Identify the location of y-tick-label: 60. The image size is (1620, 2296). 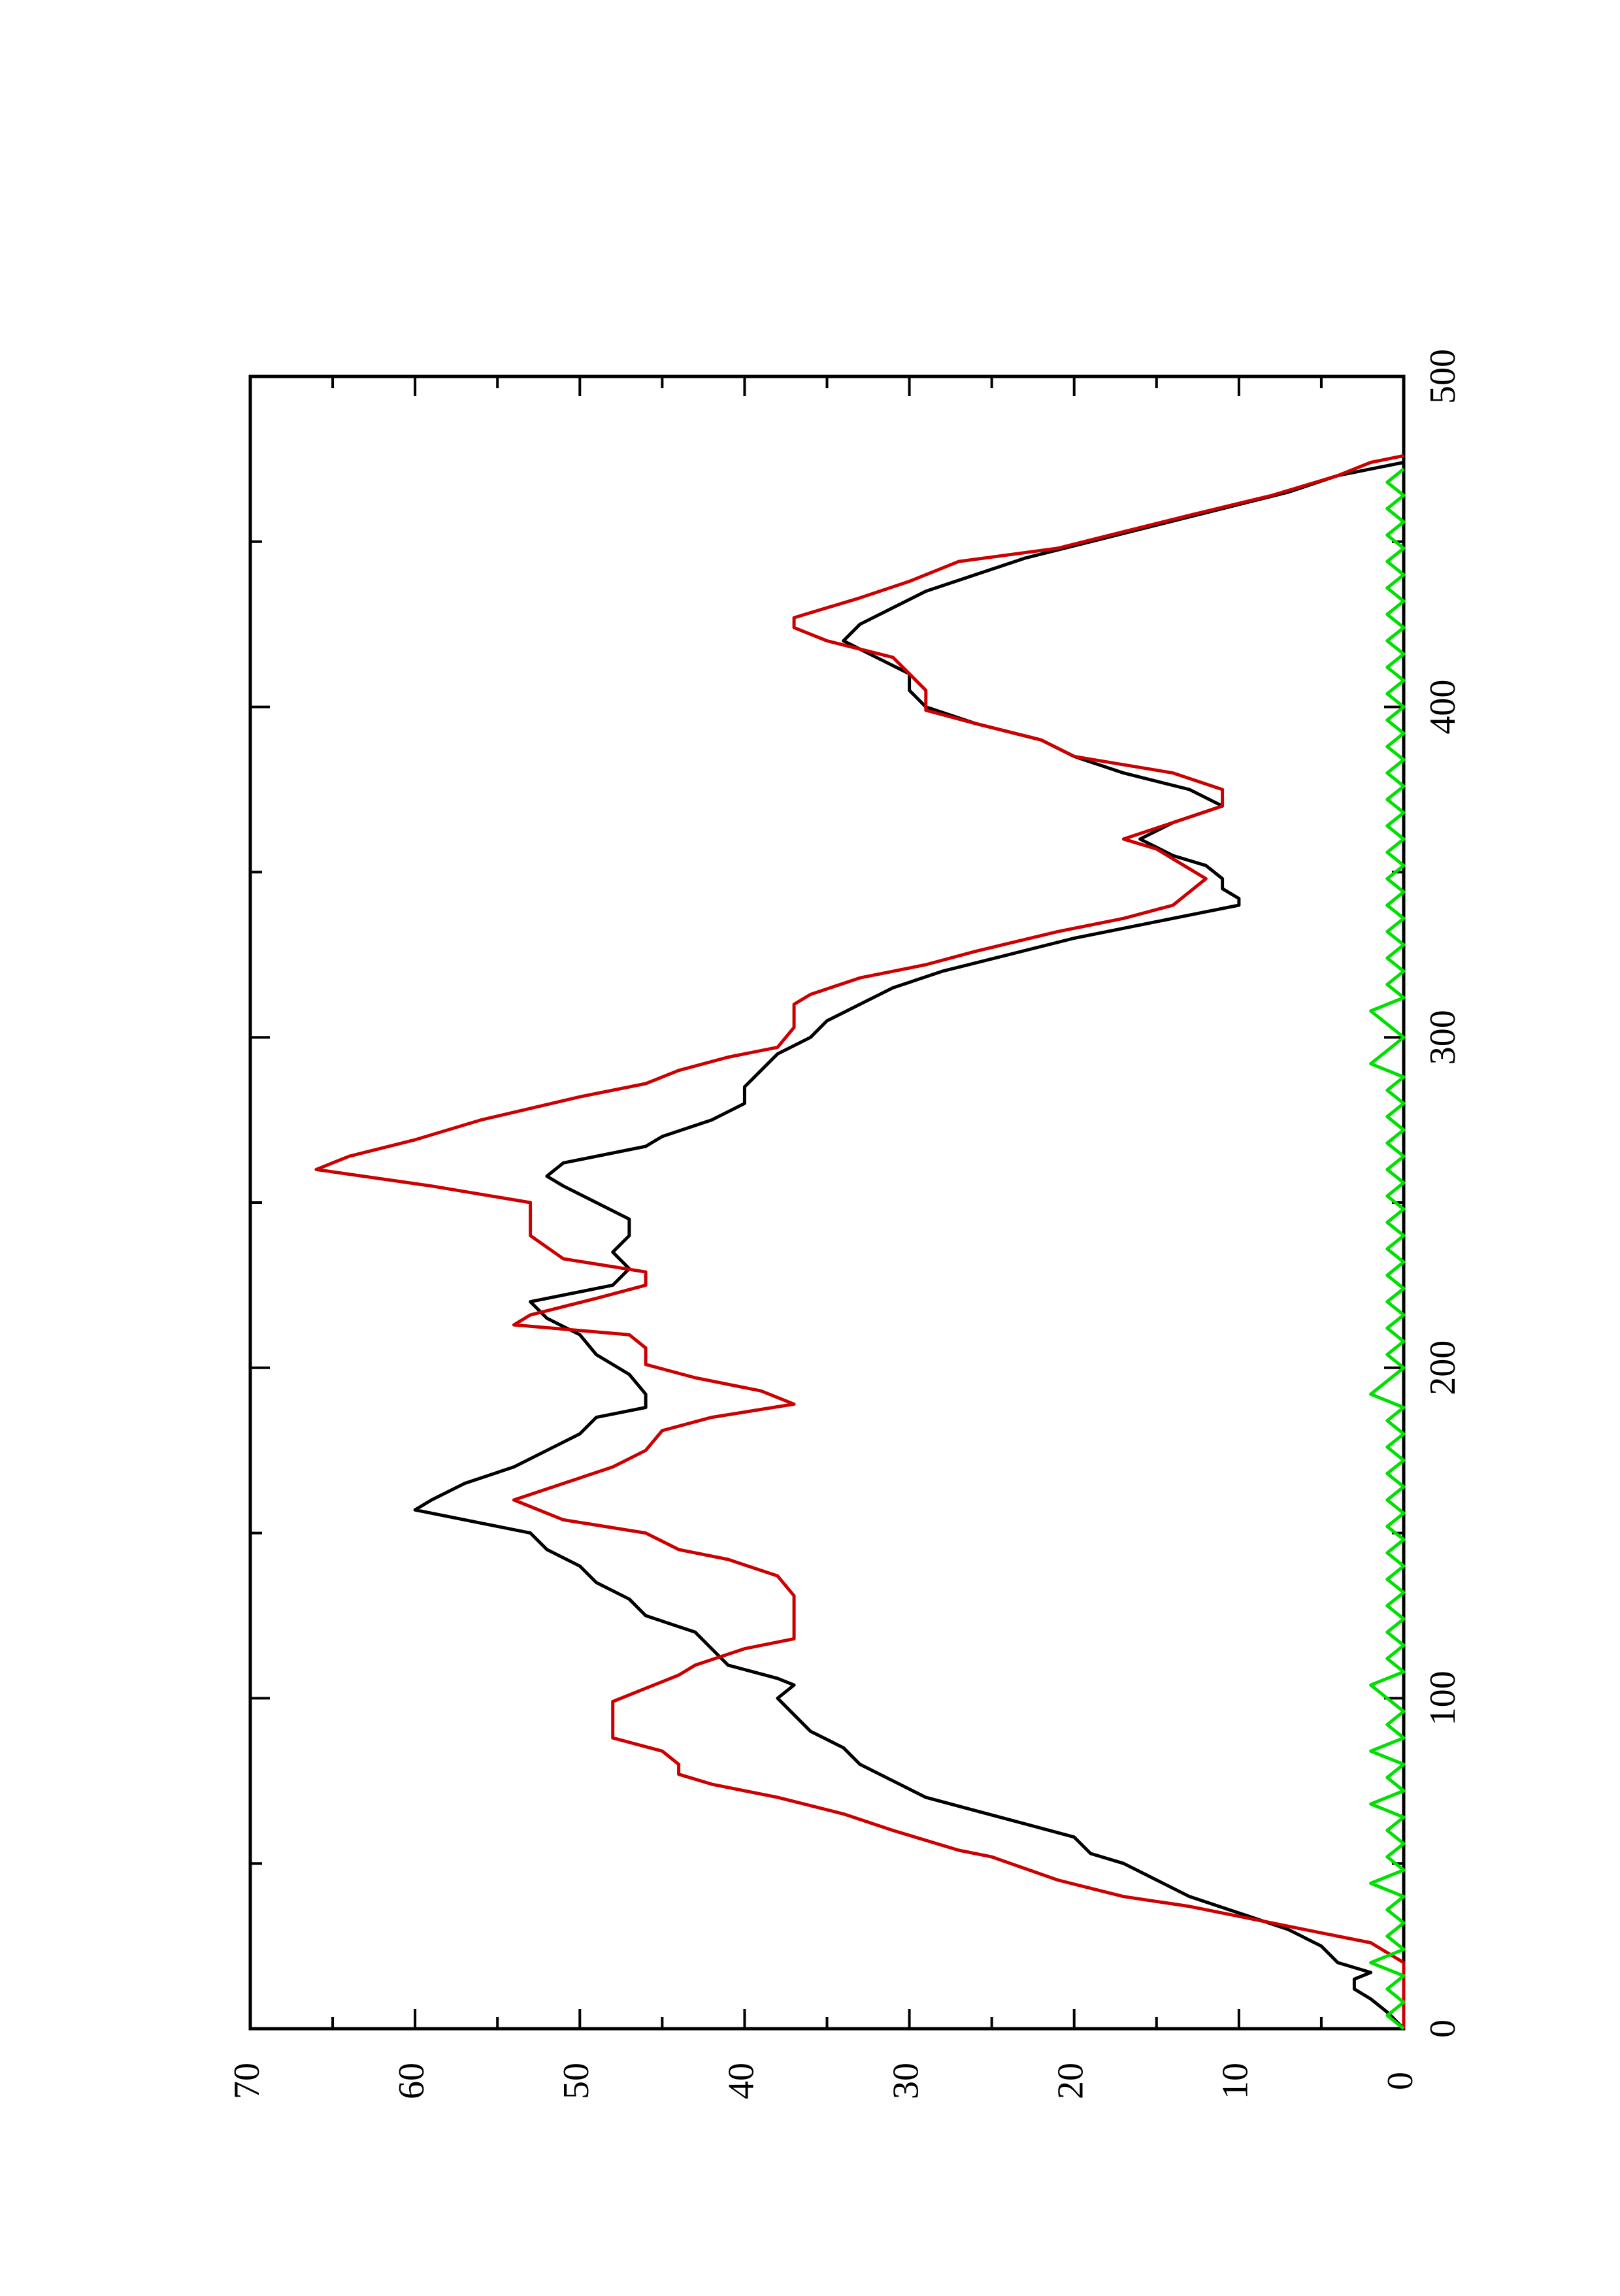
(411, 2081).